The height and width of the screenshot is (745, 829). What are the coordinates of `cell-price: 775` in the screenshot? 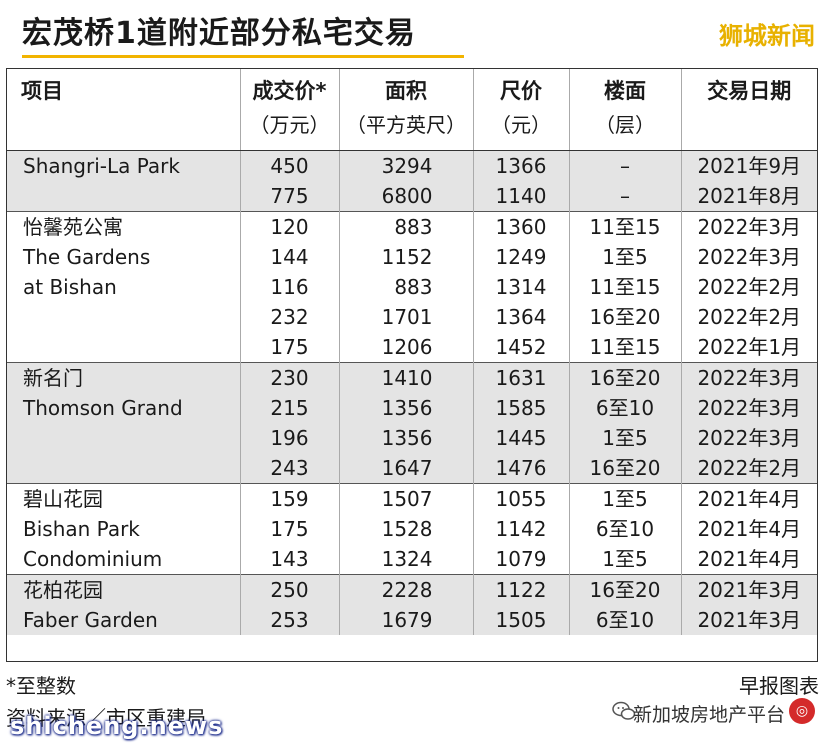 It's located at (289, 196).